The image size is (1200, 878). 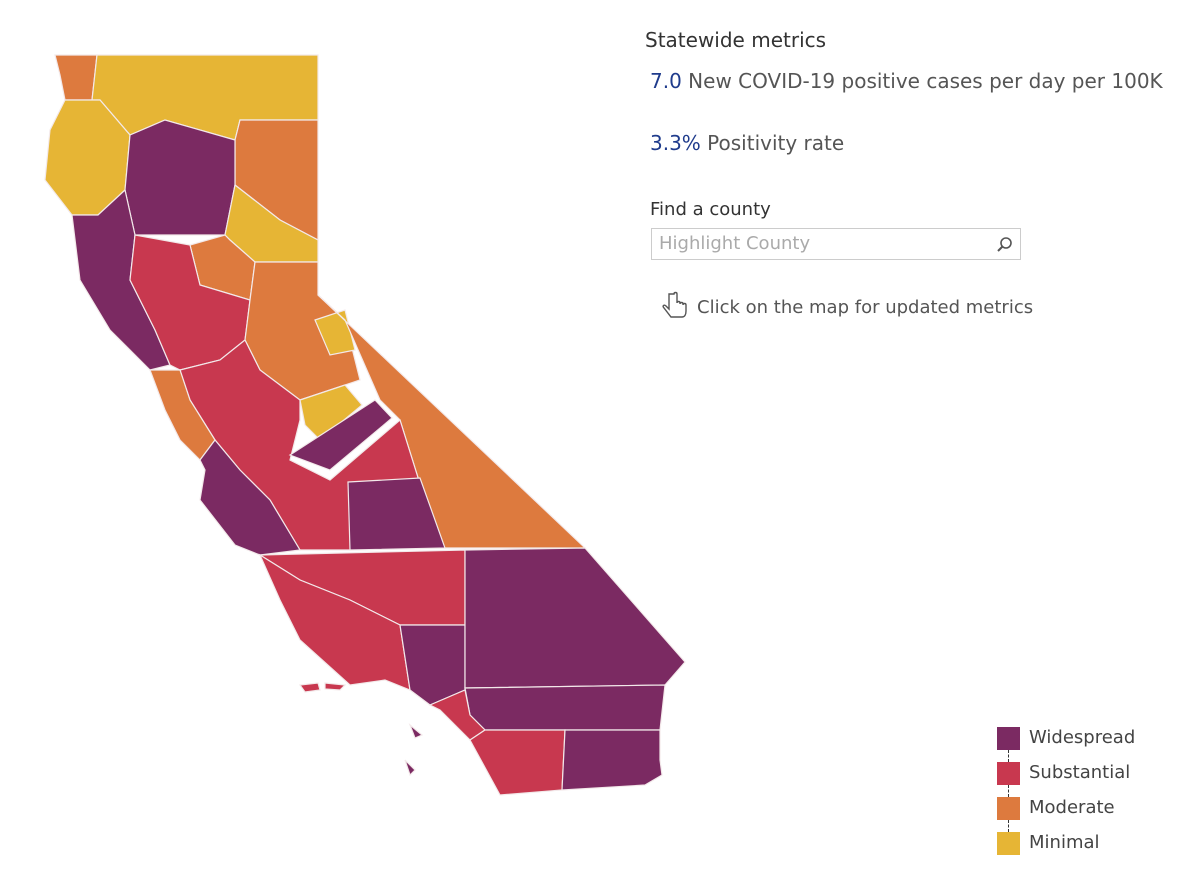 I want to click on legend-label: Substantial, so click(x=1080, y=772).